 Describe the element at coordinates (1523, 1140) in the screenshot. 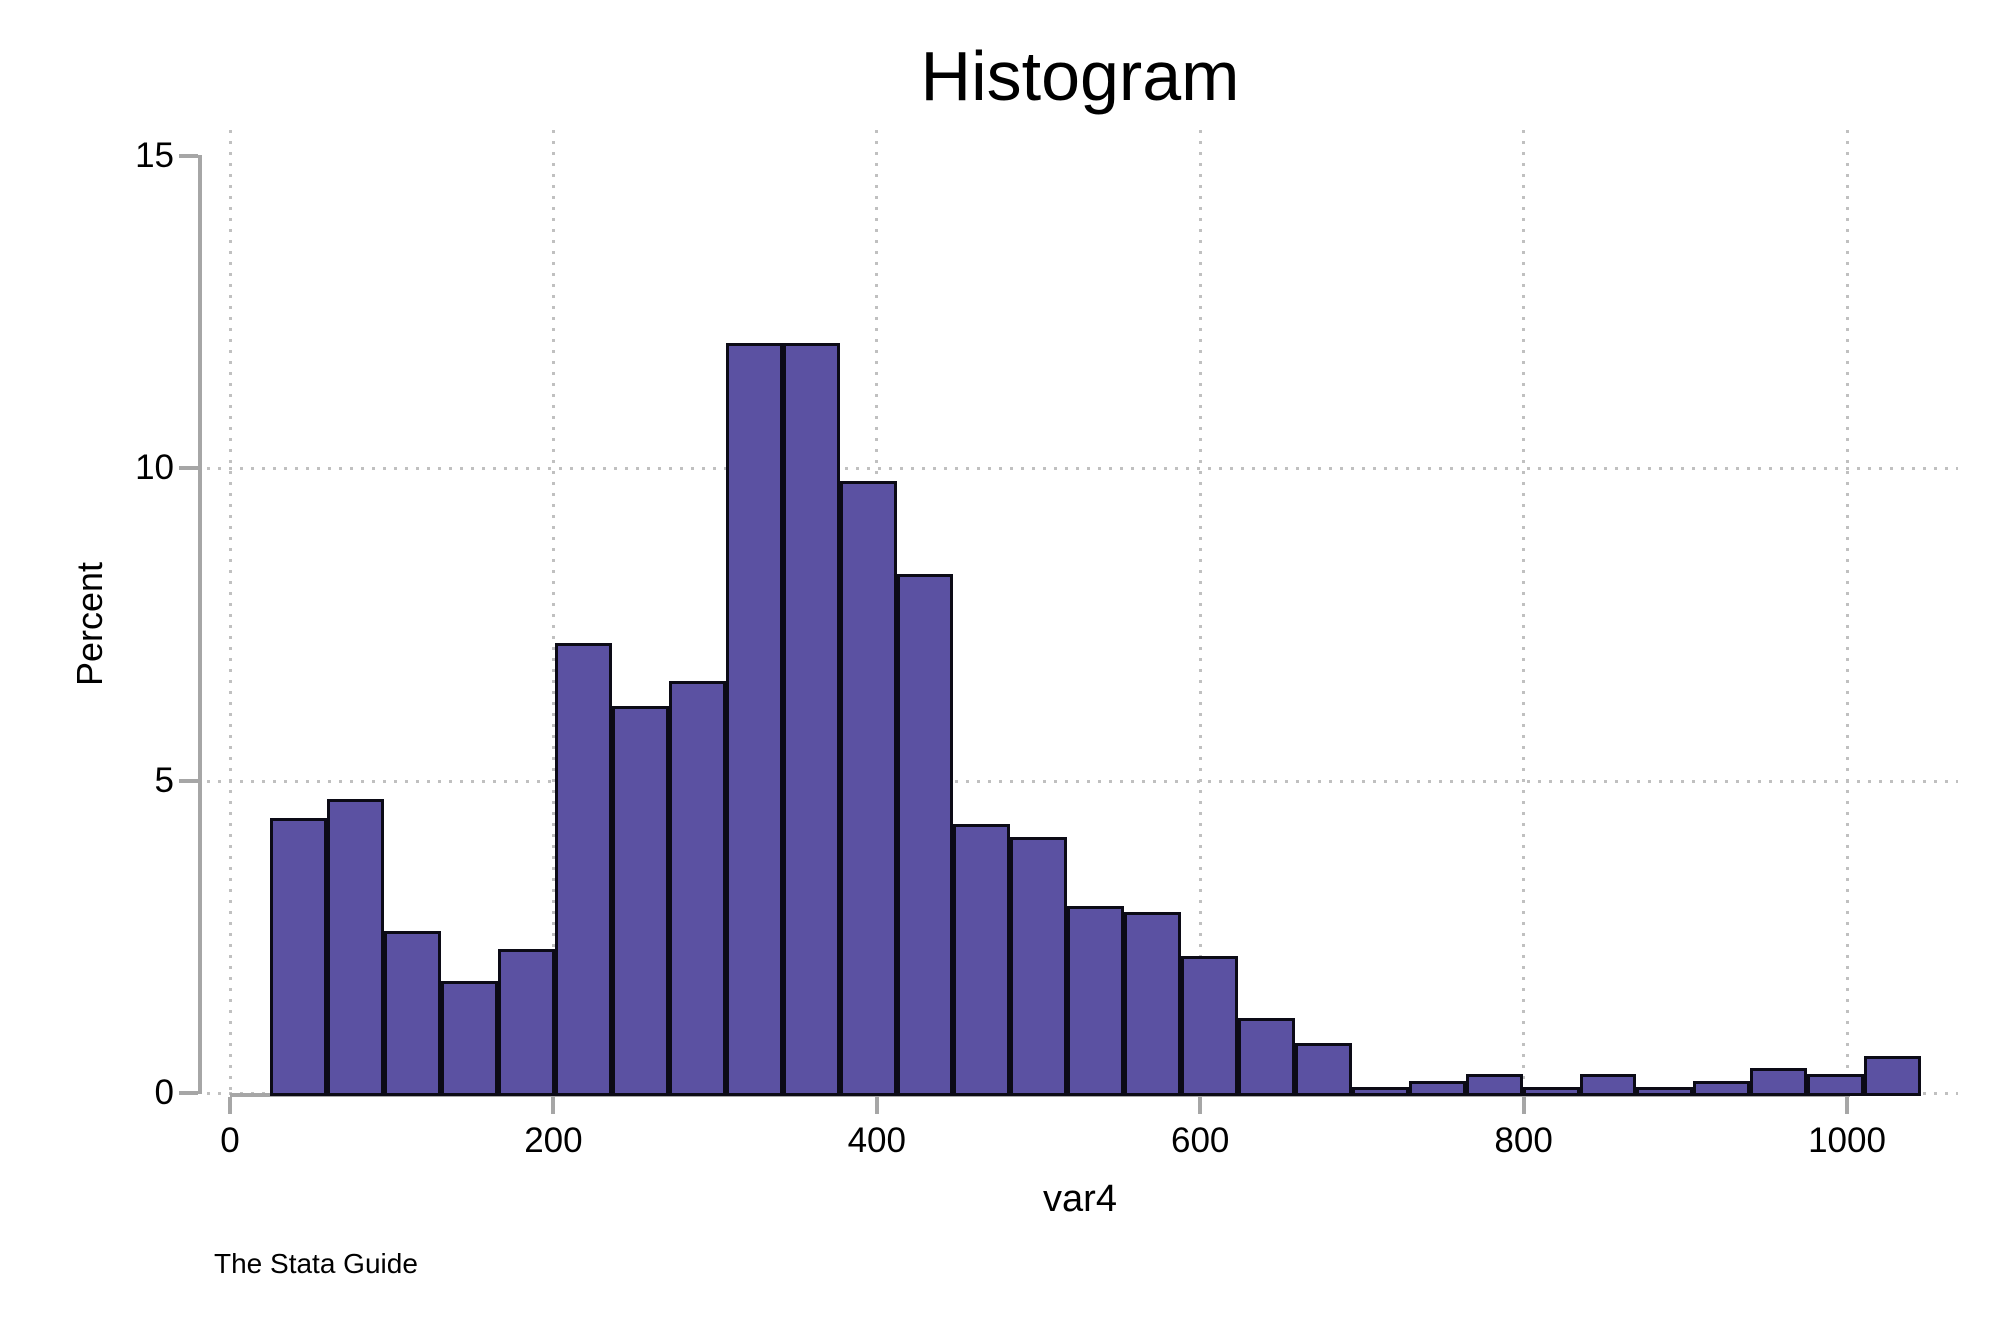

I see `x-tick-label: 800` at that location.